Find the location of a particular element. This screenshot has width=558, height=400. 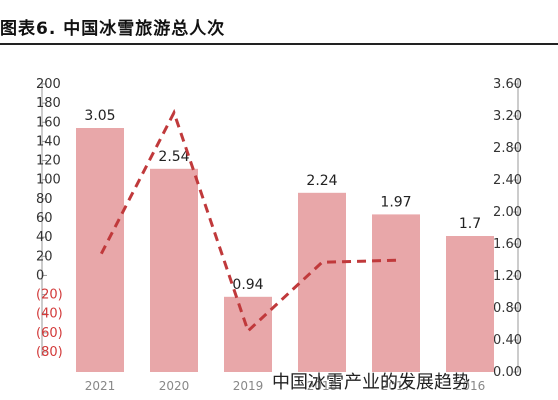

category-label-2021: 2021 is located at coordinates (100, 386).